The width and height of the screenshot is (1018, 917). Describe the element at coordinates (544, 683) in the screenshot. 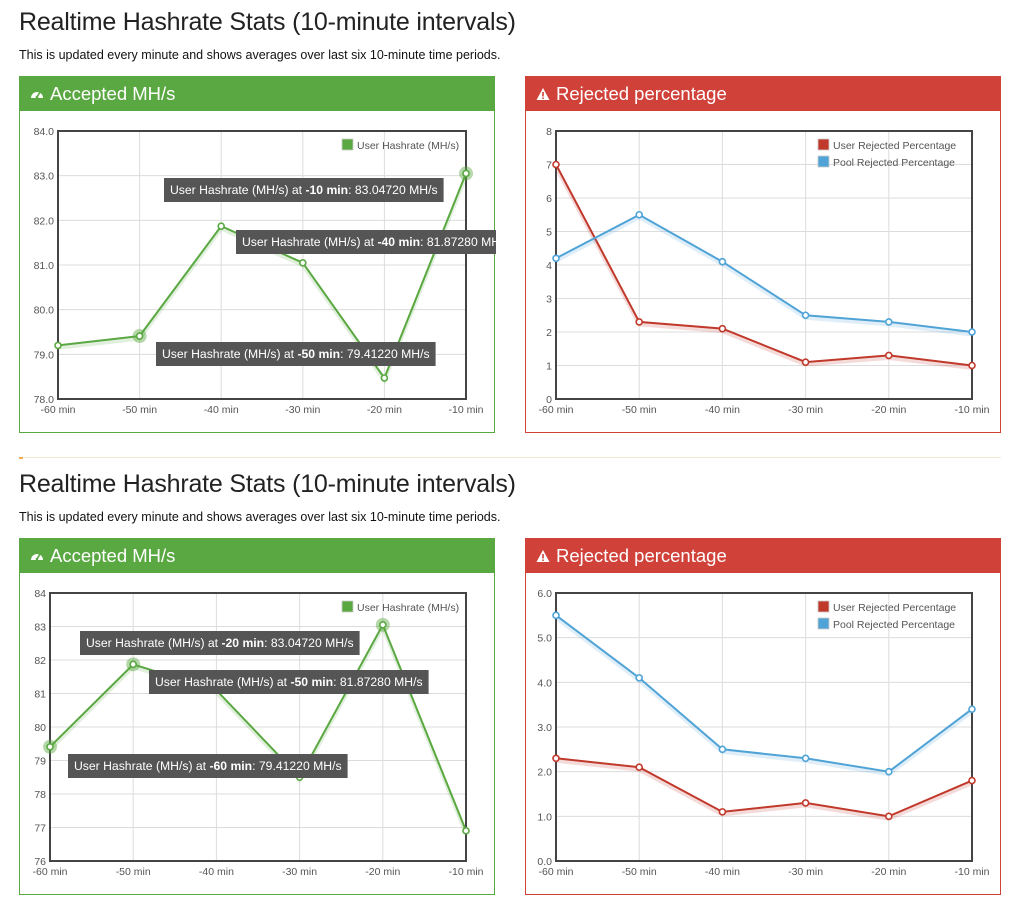

I see `y-tick-label: 4.0` at that location.